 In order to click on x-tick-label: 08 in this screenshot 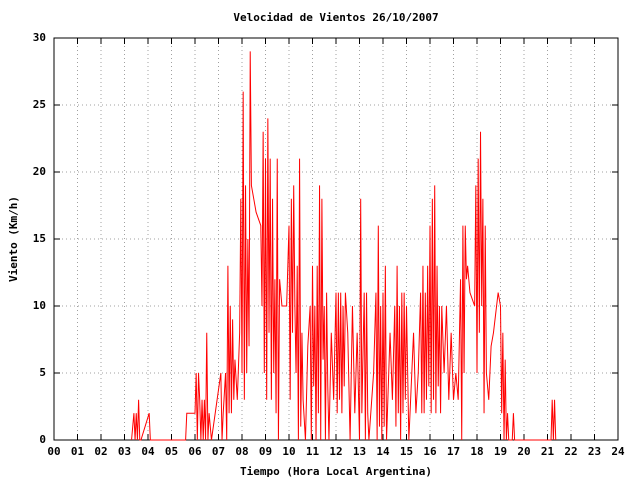, I will do `click(241, 451)`.